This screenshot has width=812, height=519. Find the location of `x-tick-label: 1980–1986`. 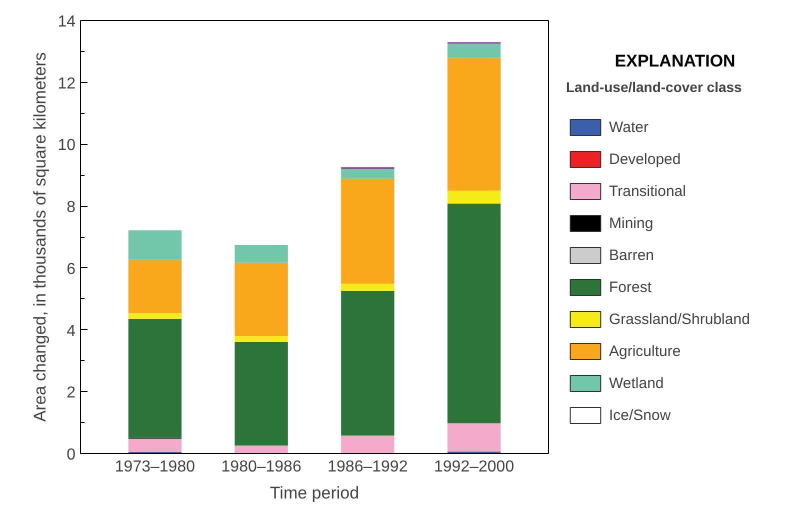

x-tick-label: 1980–1986 is located at coordinates (261, 467).